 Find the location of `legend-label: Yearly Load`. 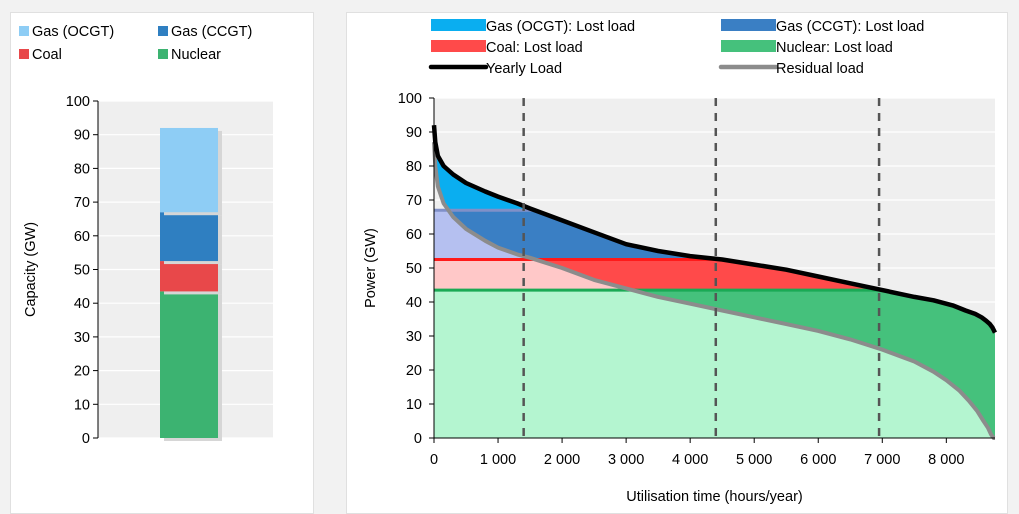

legend-label: Yearly Load is located at coordinates (524, 69).